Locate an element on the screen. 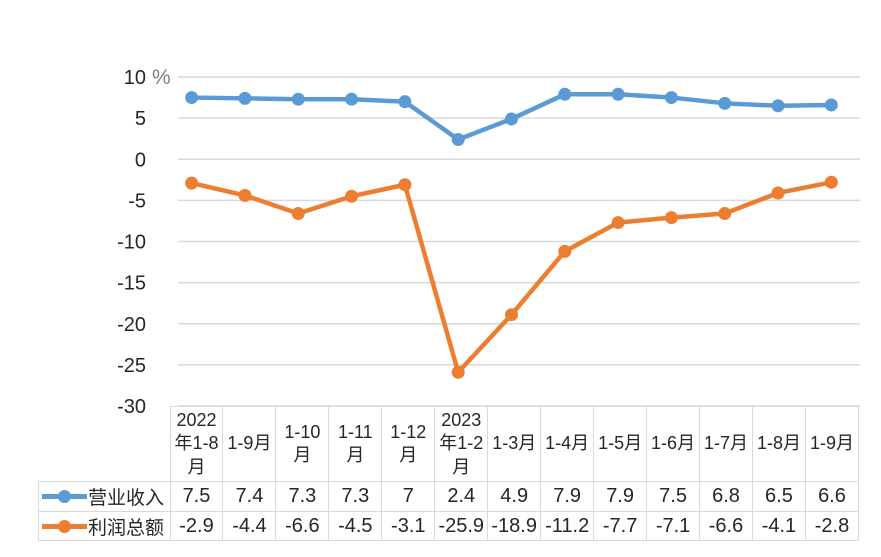 The height and width of the screenshot is (557, 881). value-cell: 4.9 is located at coordinates (514, 496).